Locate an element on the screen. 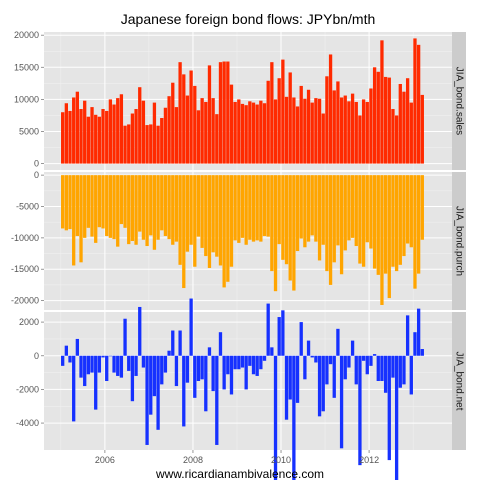 The image size is (480, 480). facet-strip is located at coordinates (459, 101).